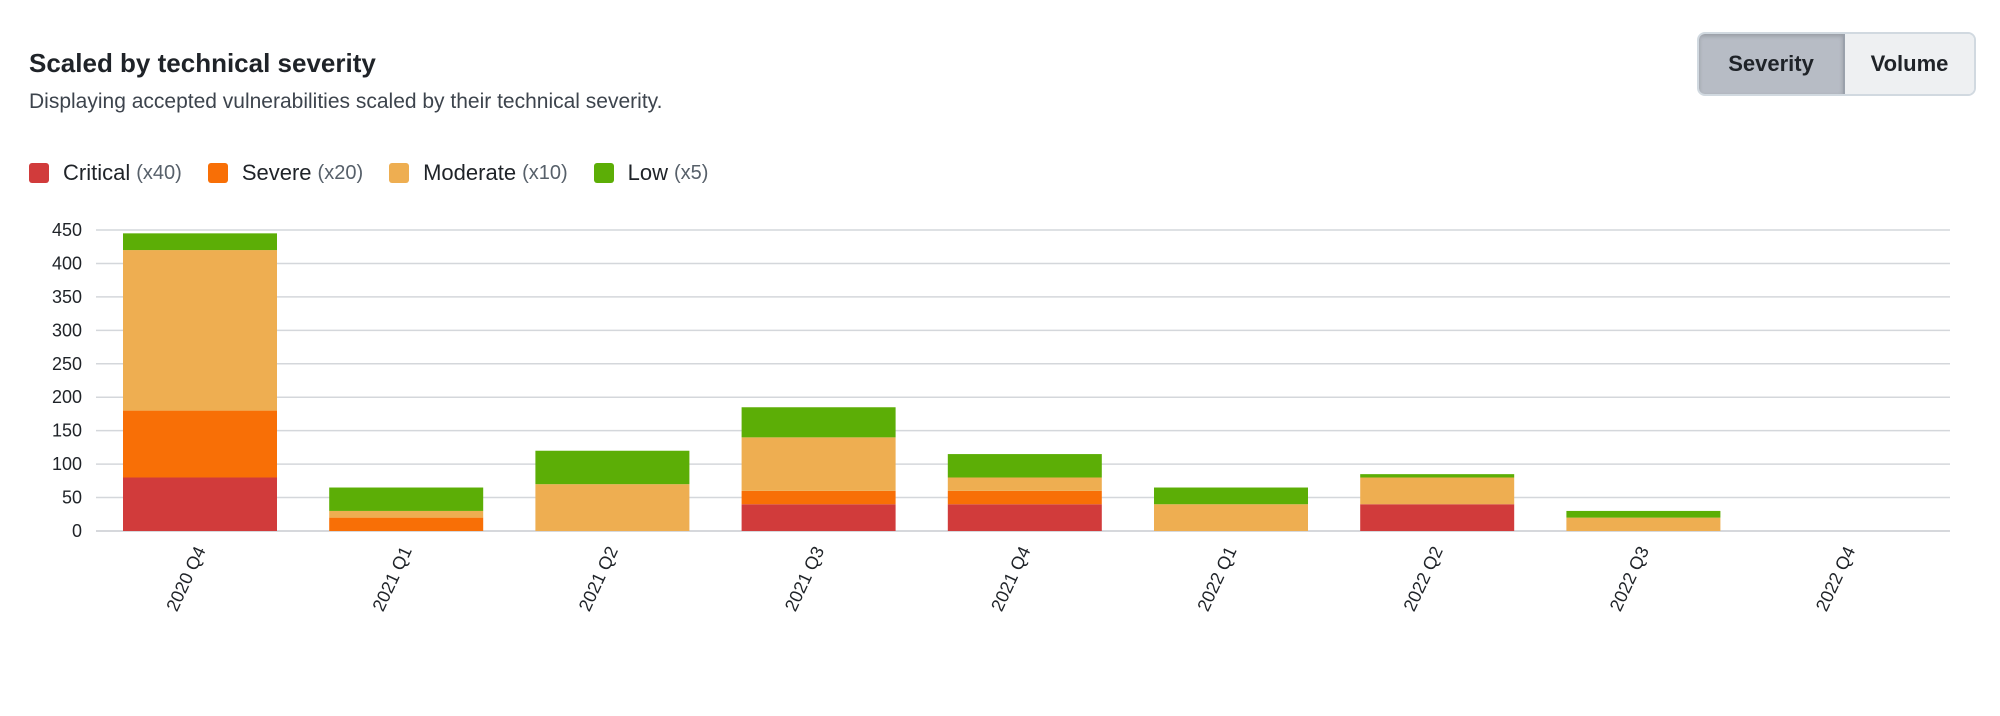  I want to click on y-tick-label: 100, so click(67, 464).